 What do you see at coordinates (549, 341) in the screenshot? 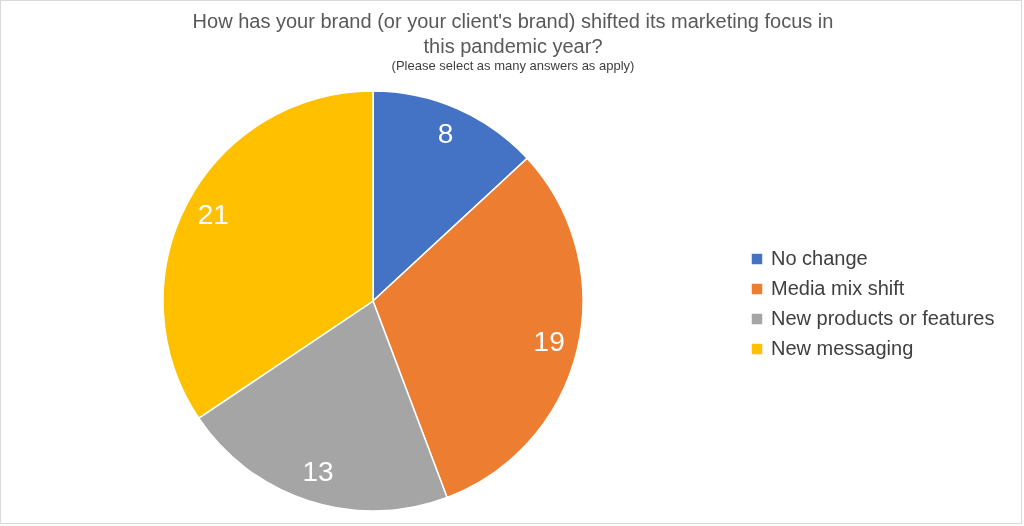
I see `data-label: 19` at bounding box center [549, 341].